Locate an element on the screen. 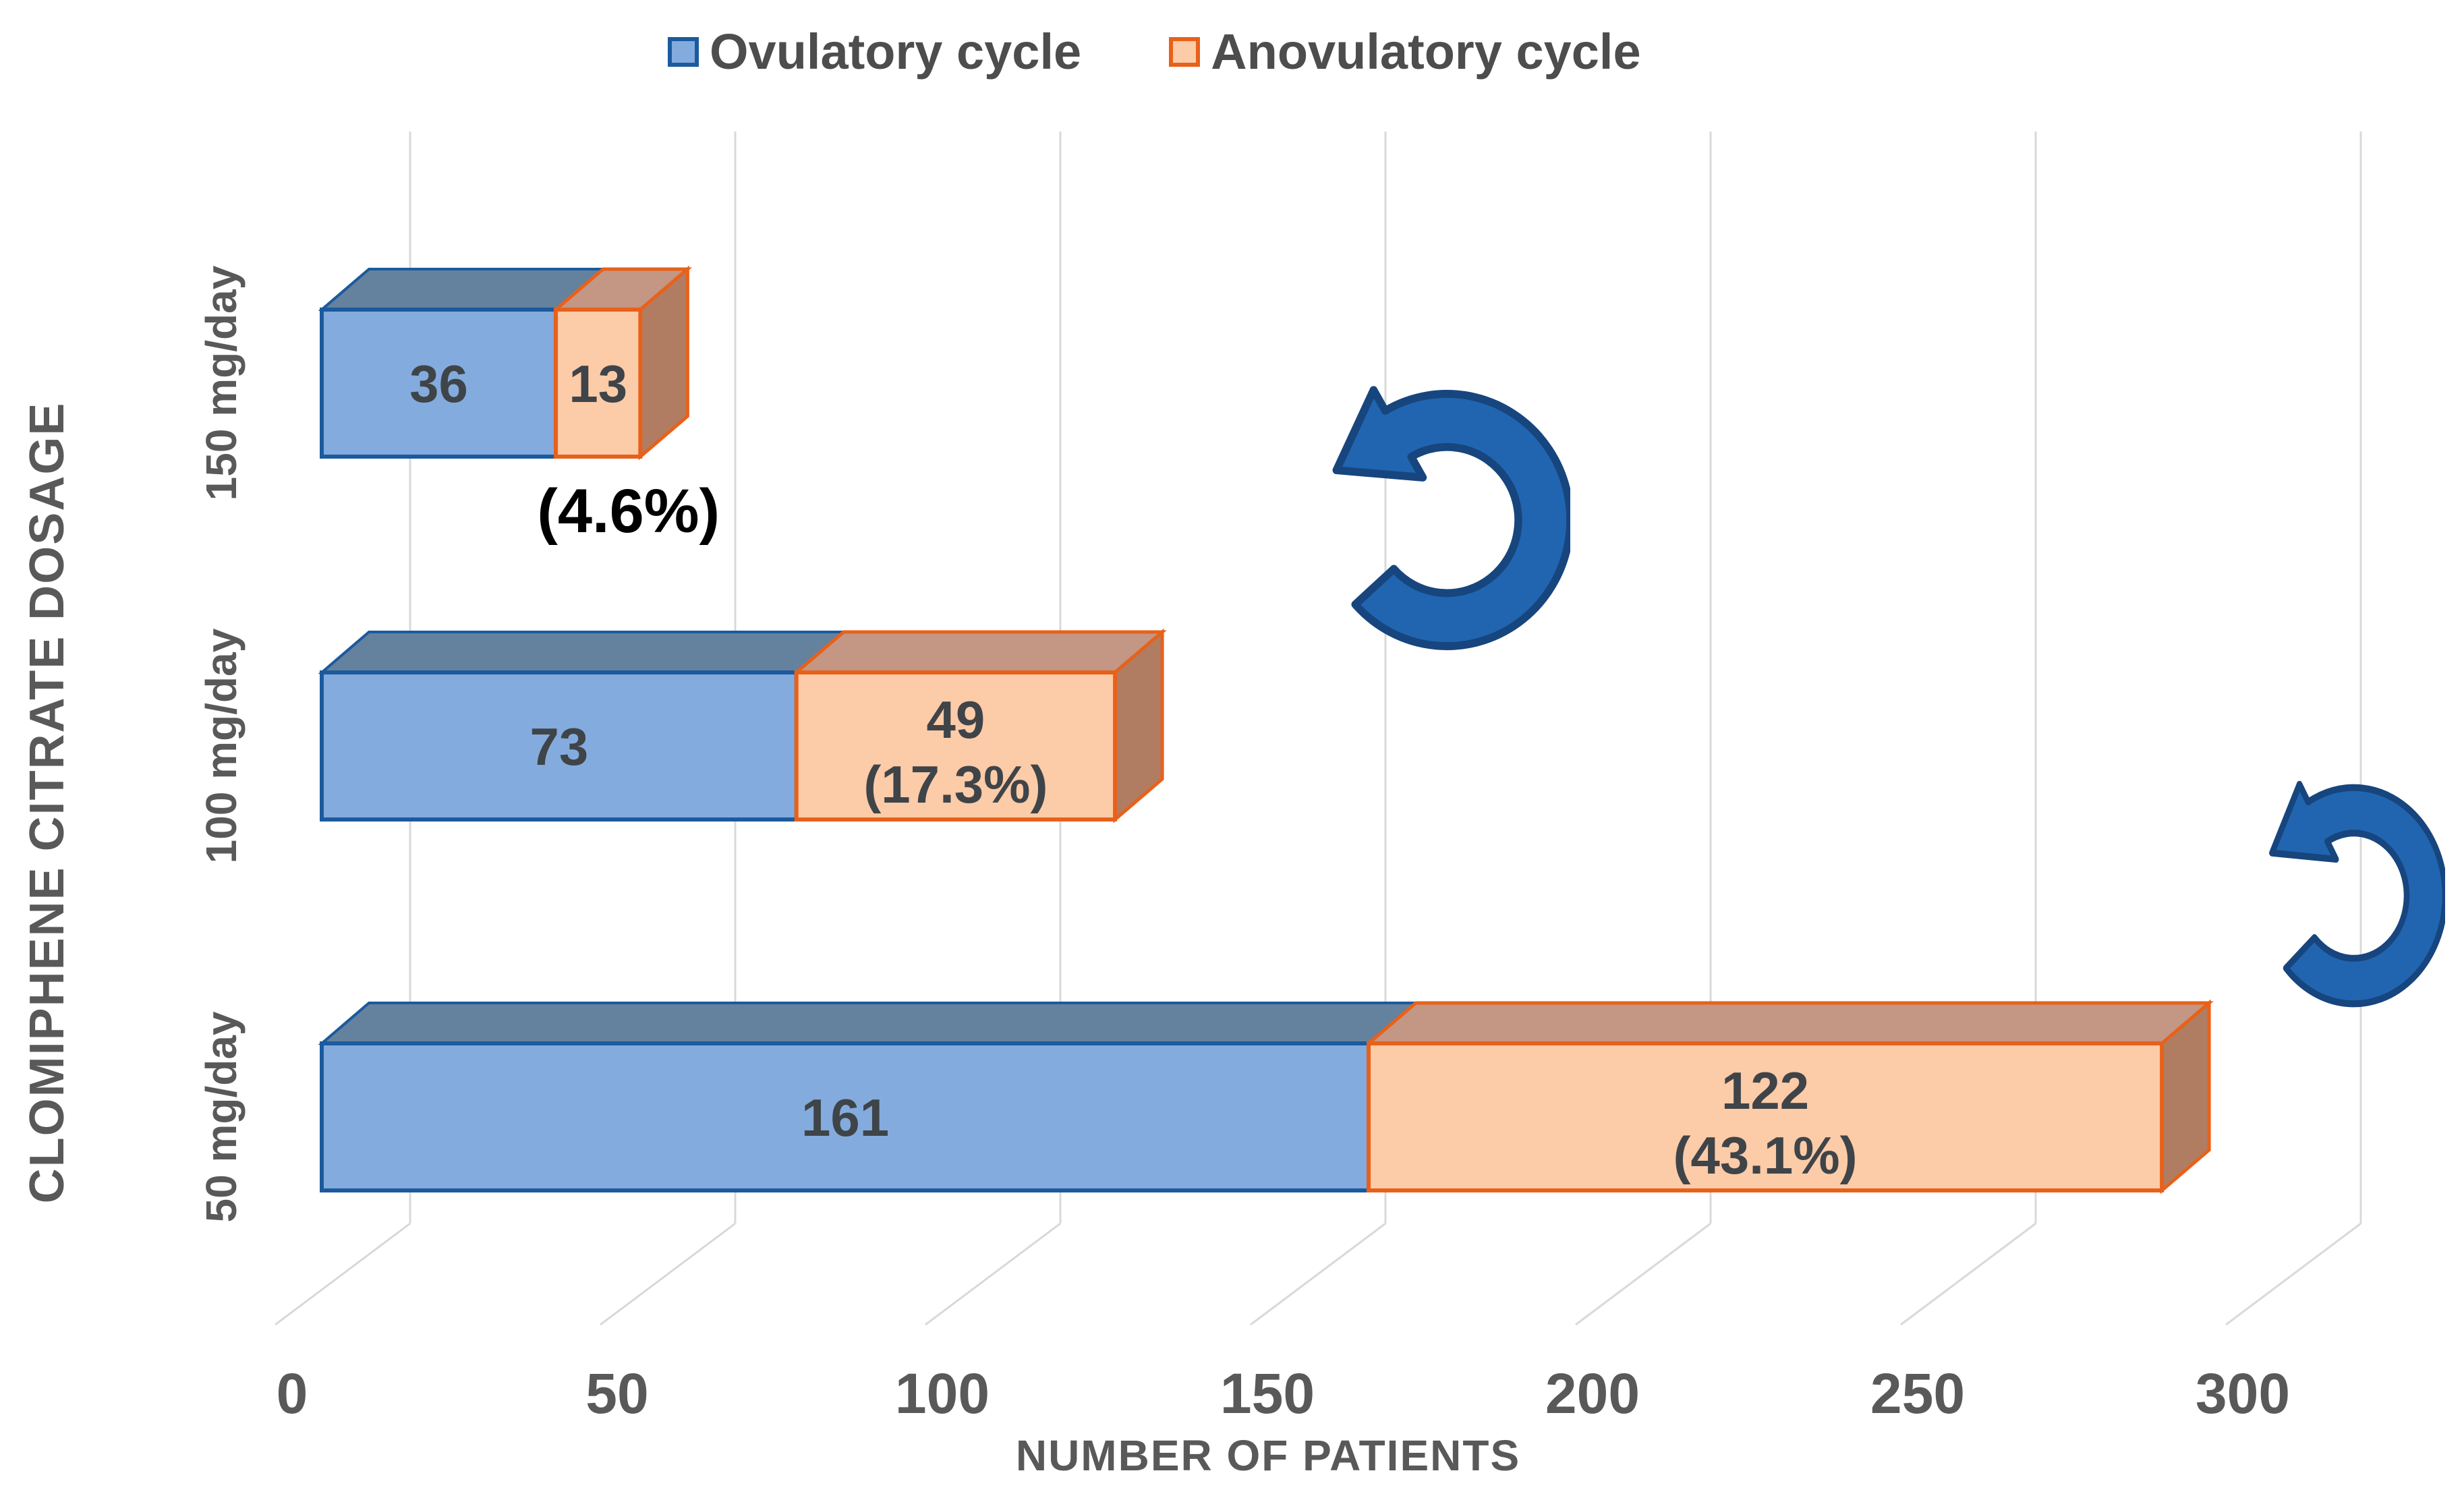 This screenshot has height=1498, width=2464. x-tick-label: 0 is located at coordinates (292, 1393).